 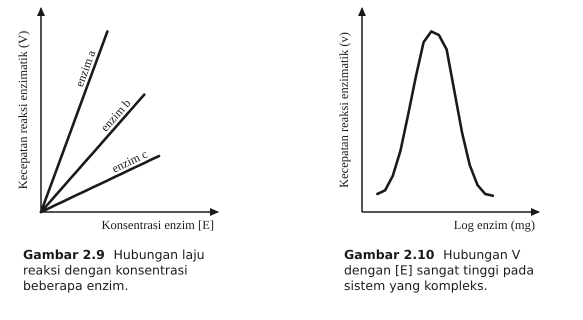 I want to click on x-axis-title: Log enzim (mg), so click(x=494, y=225).